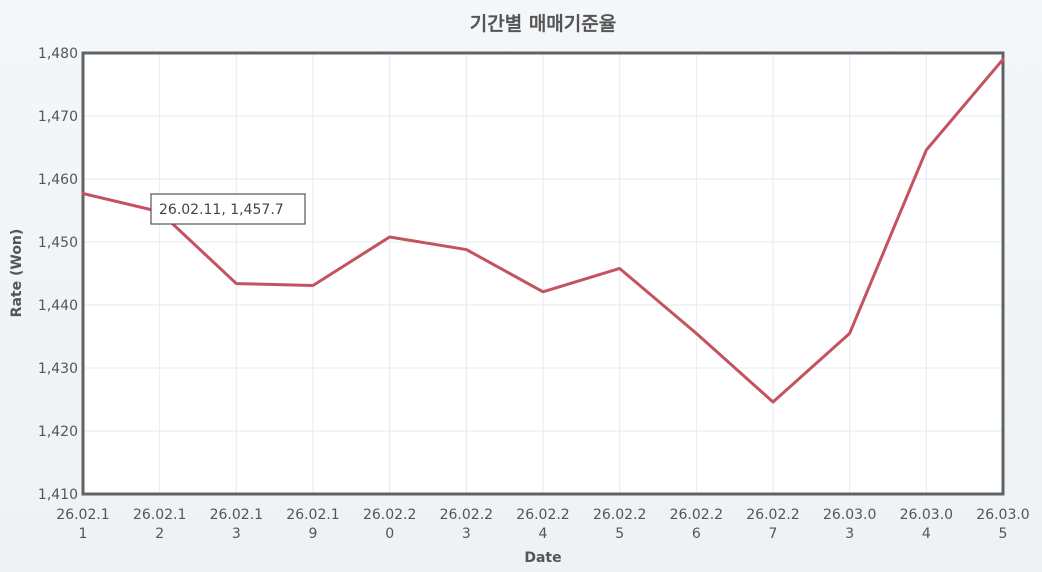 Image resolution: width=1042 pixels, height=572 pixels. I want to click on x-tick-label: 26.02.2 4, so click(542, 524).